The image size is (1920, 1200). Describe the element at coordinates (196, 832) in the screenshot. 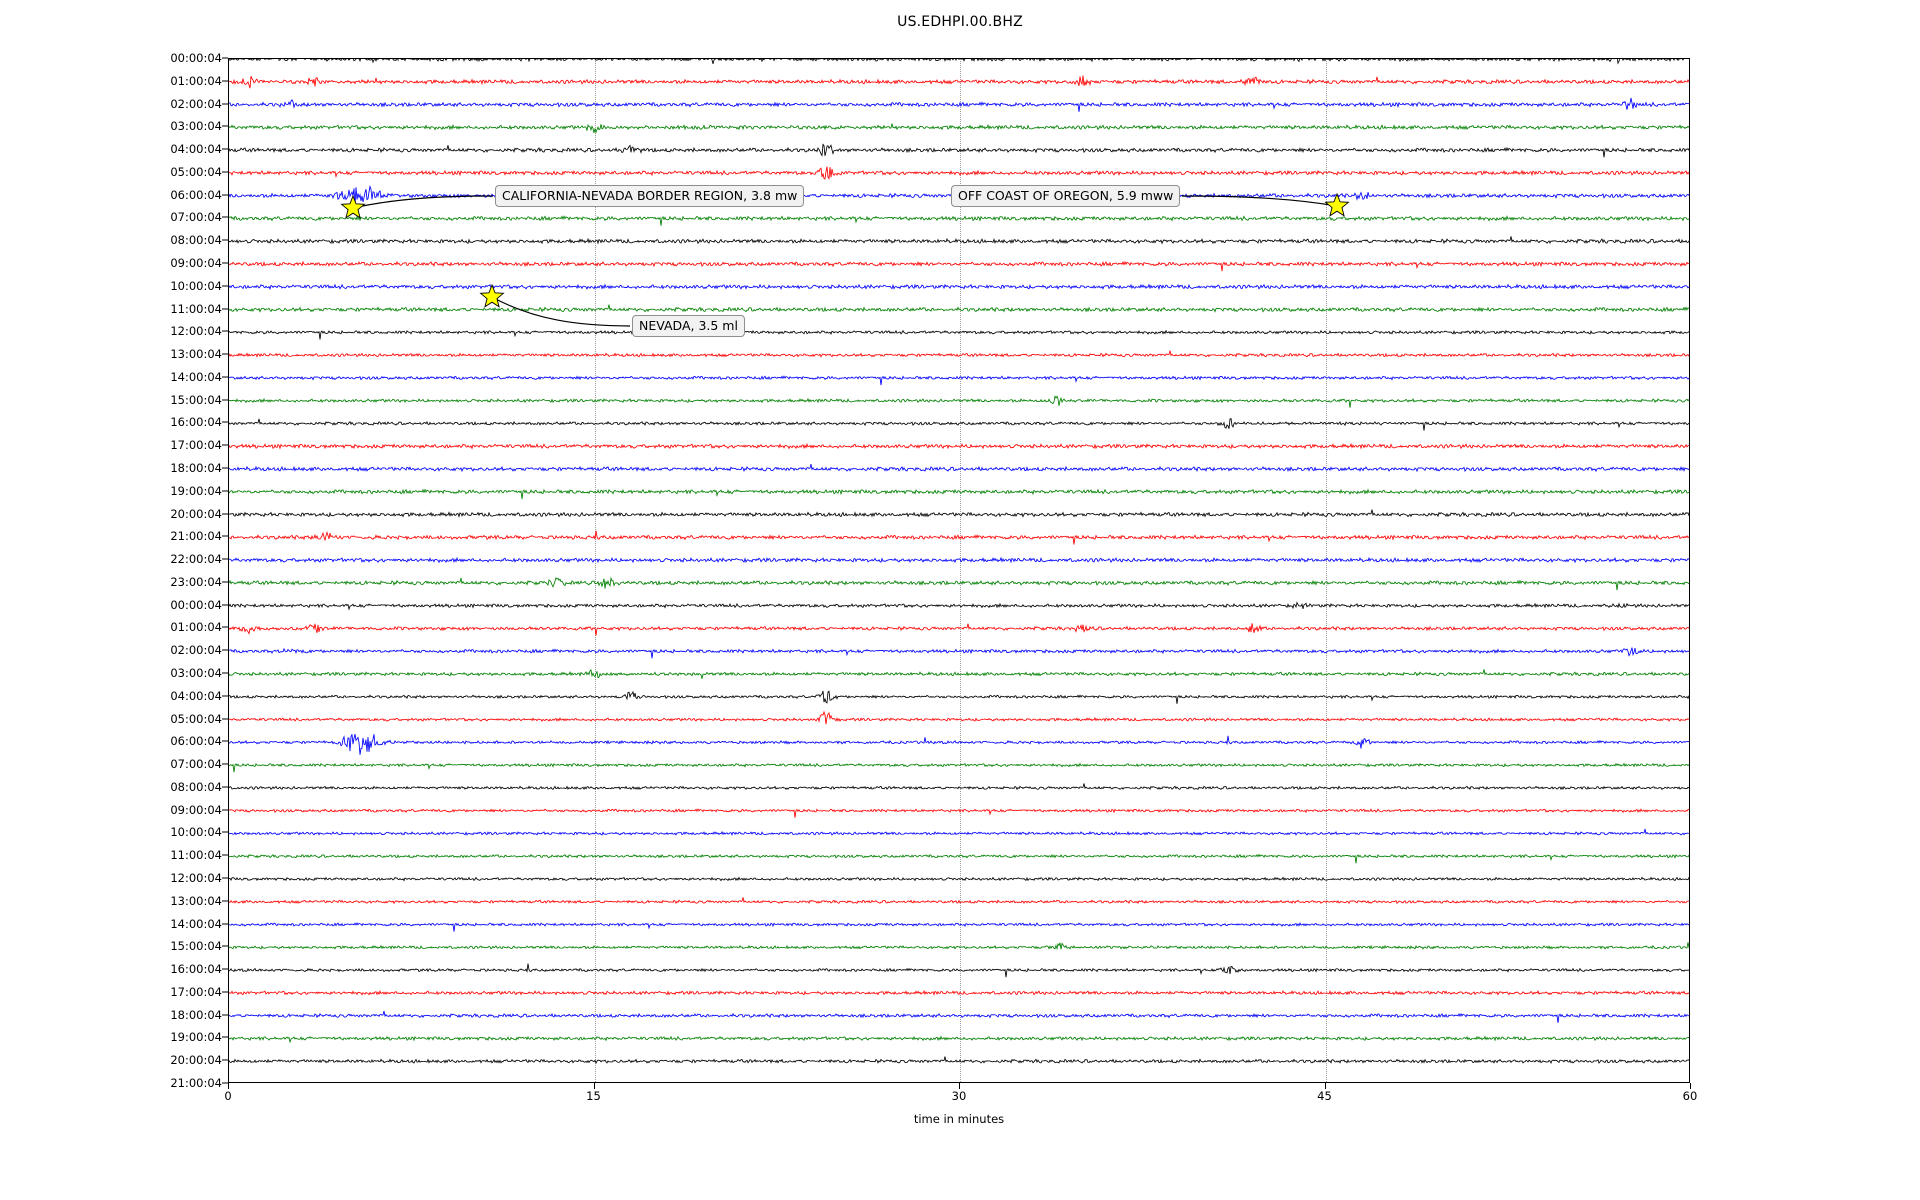

I see `y-tick-label-34: 10:00:04` at that location.